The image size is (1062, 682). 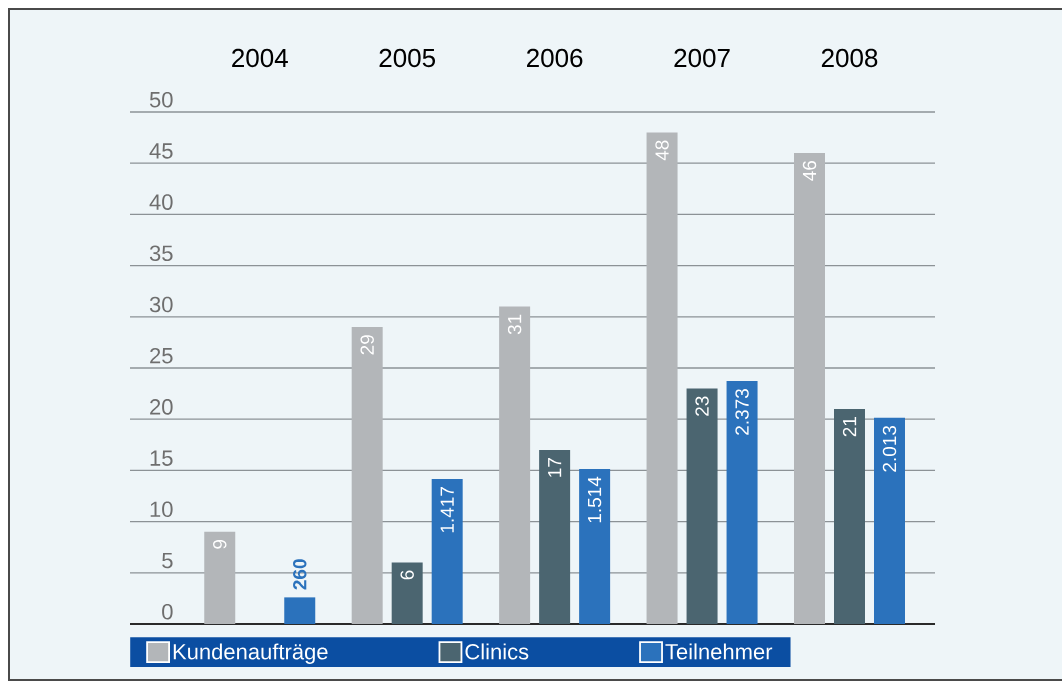 I want to click on x-tick-label: 2006, so click(x=555, y=58).